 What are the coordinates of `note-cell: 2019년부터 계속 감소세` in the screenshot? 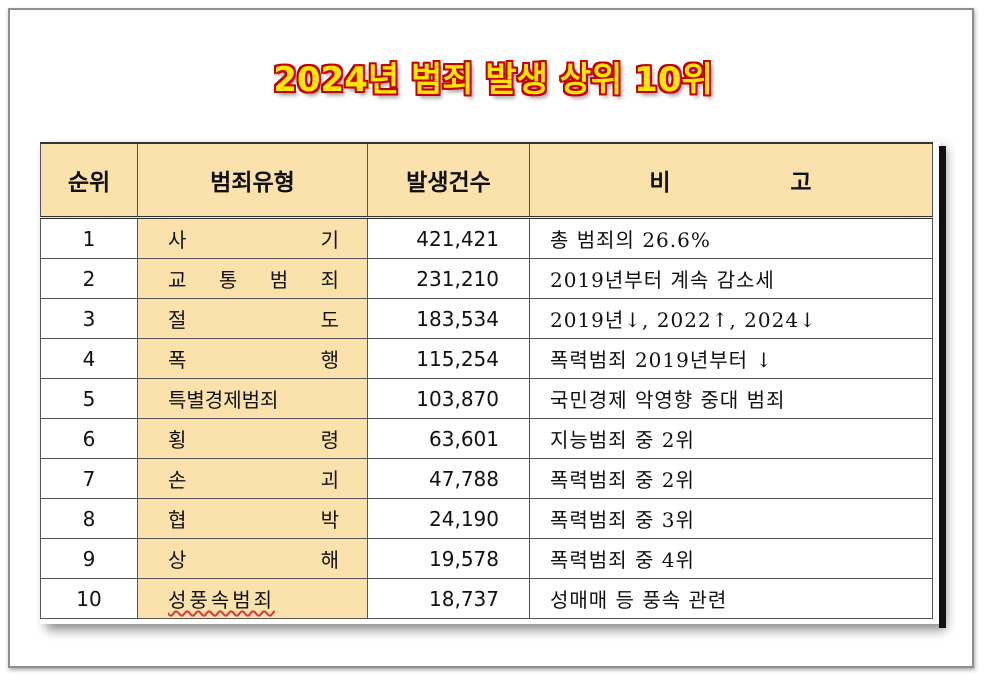 It's located at (731, 278).